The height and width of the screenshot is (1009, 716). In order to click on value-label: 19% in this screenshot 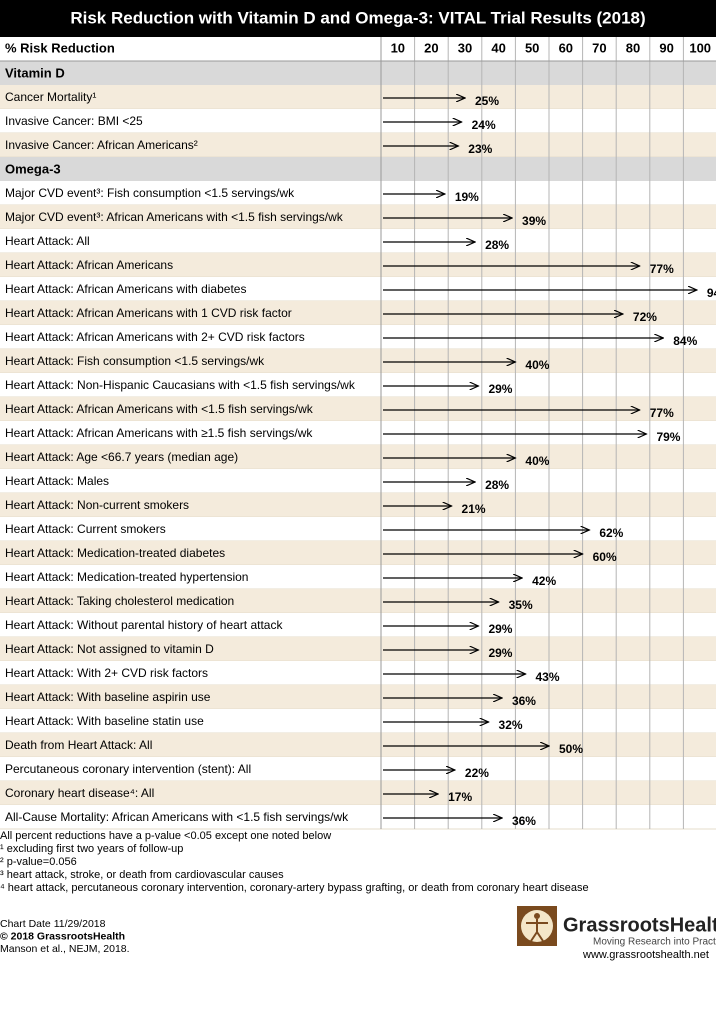, I will do `click(467, 197)`.